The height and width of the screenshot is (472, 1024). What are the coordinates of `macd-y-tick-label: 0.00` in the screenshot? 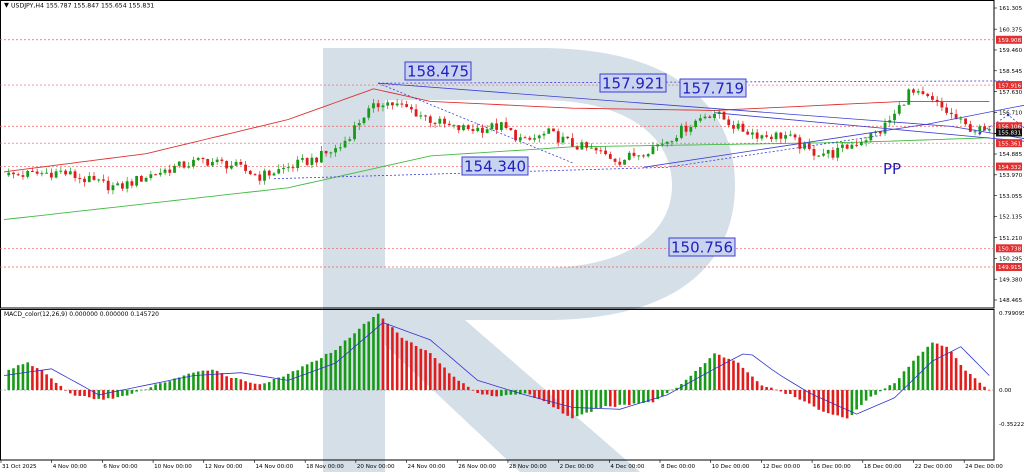 It's located at (1005, 391).